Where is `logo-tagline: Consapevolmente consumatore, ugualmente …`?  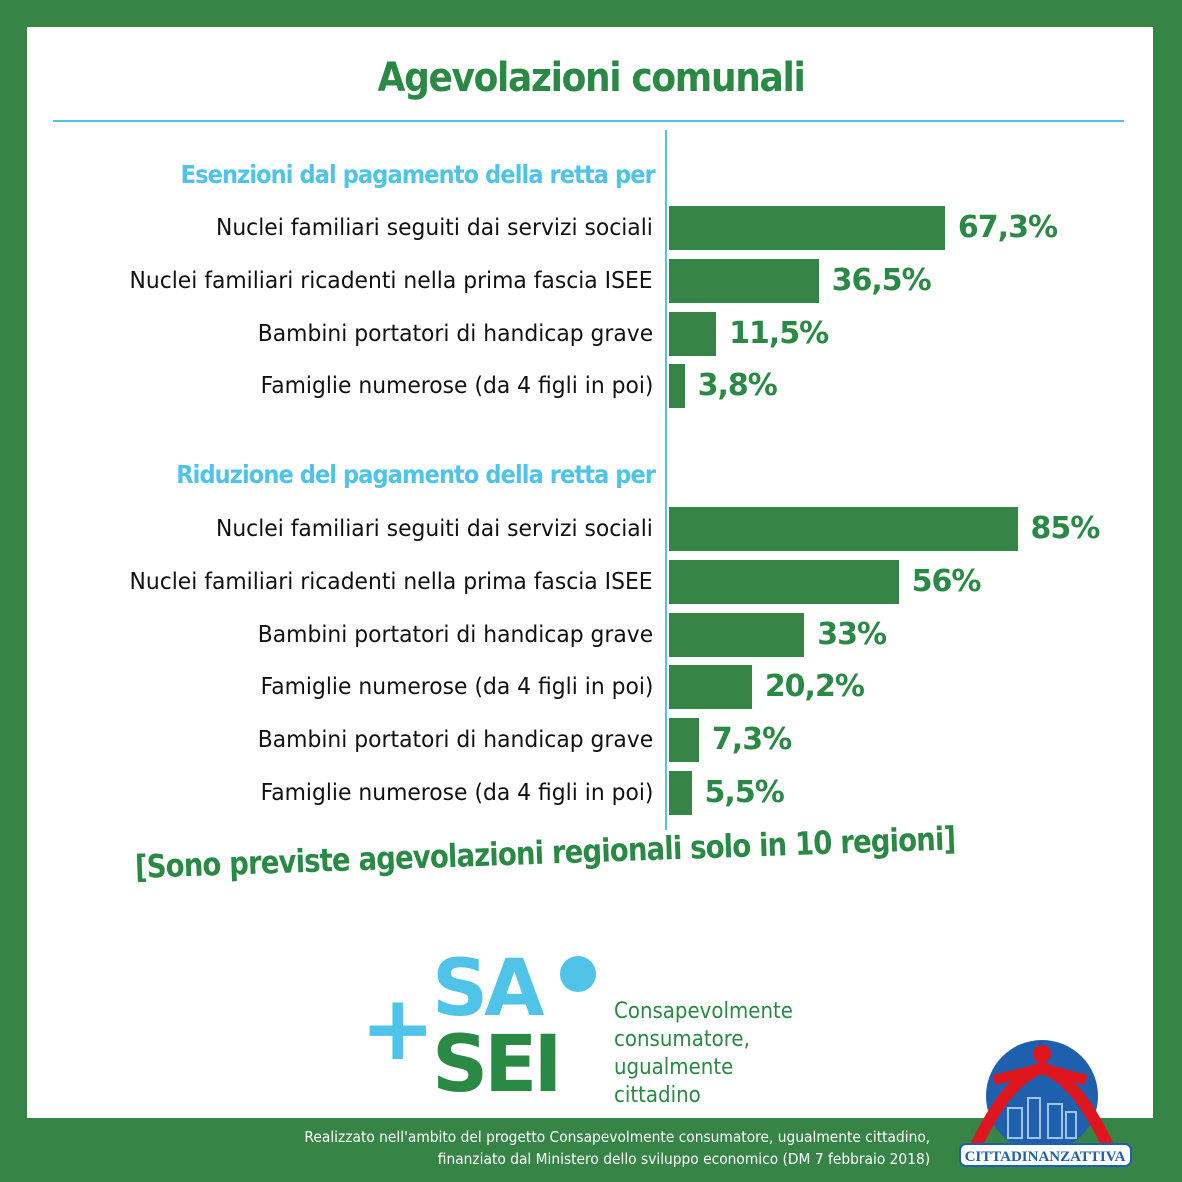
logo-tagline: Consapevolmente consumatore, ugualmente … is located at coordinates (703, 1054).